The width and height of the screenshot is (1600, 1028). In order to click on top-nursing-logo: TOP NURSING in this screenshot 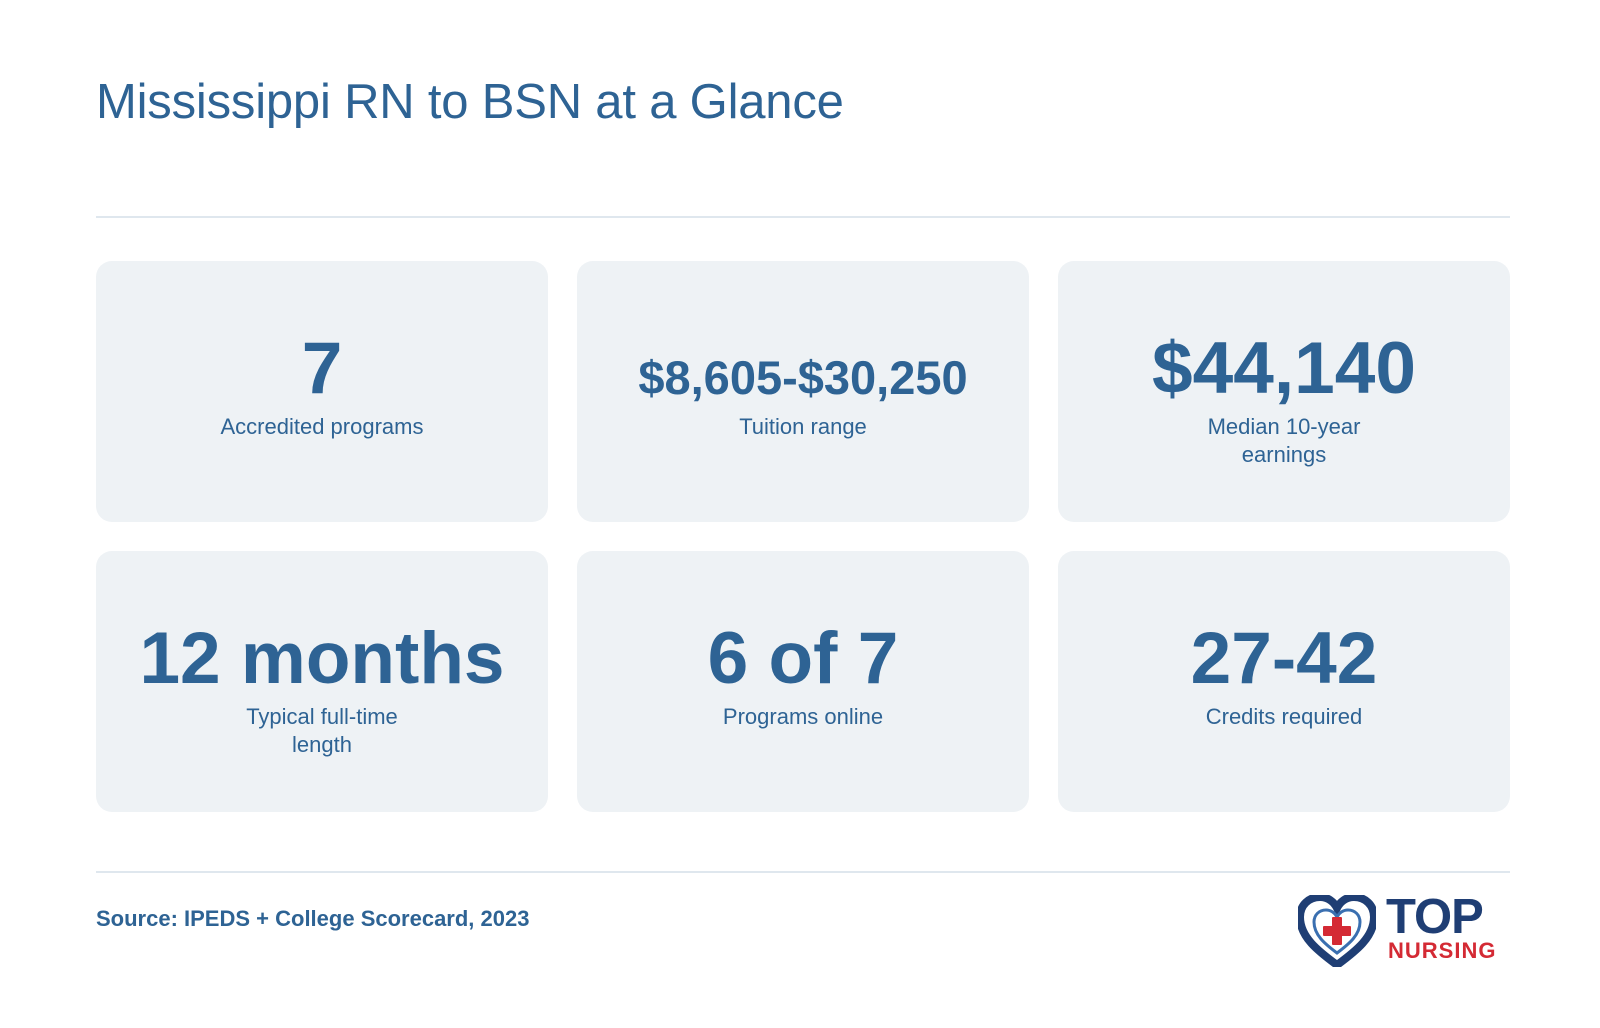, I will do `click(1405, 928)`.